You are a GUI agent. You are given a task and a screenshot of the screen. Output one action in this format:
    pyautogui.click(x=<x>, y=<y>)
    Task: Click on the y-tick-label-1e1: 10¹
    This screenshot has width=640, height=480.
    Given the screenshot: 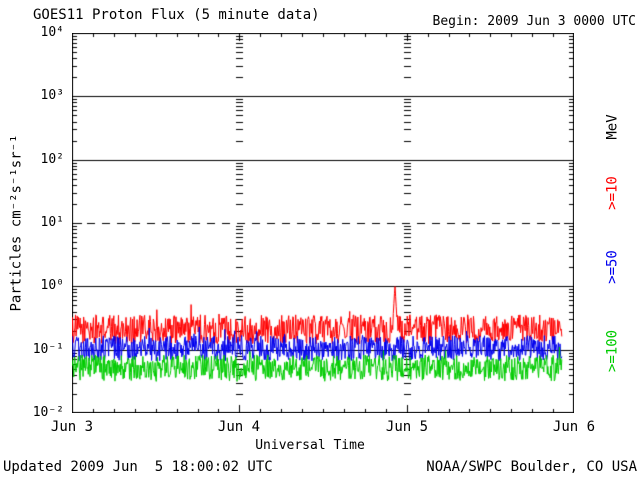 What is the action you would take?
    pyautogui.click(x=52, y=222)
    